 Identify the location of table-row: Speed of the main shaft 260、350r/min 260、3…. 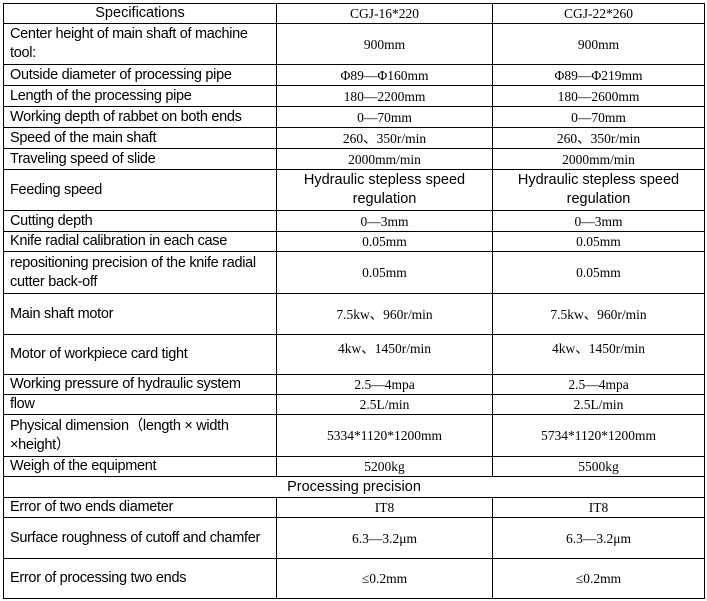
(354, 138).